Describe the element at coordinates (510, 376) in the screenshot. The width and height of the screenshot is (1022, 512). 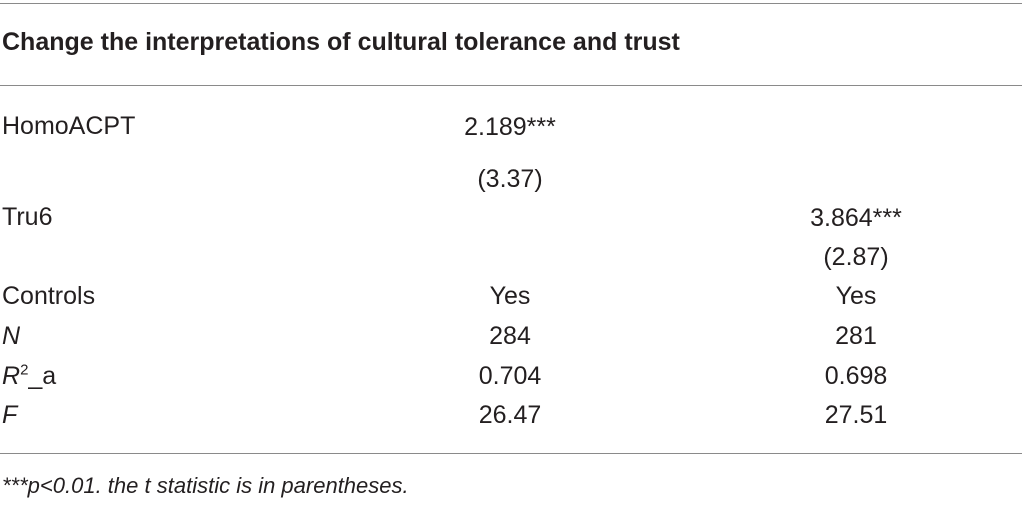
I see `cell-r2a-col1: 0.704` at that location.